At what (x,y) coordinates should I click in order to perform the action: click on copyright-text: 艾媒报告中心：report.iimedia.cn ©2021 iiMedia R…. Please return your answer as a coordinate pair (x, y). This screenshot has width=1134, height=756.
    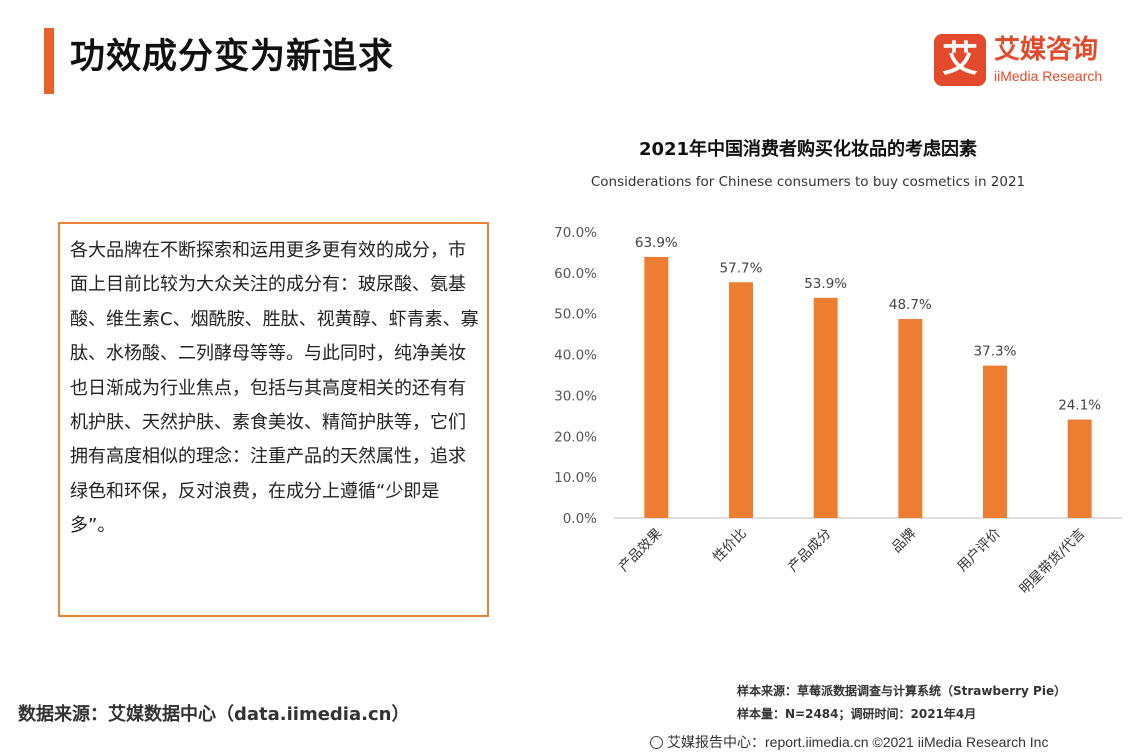
    Looking at the image, I should click on (858, 742).